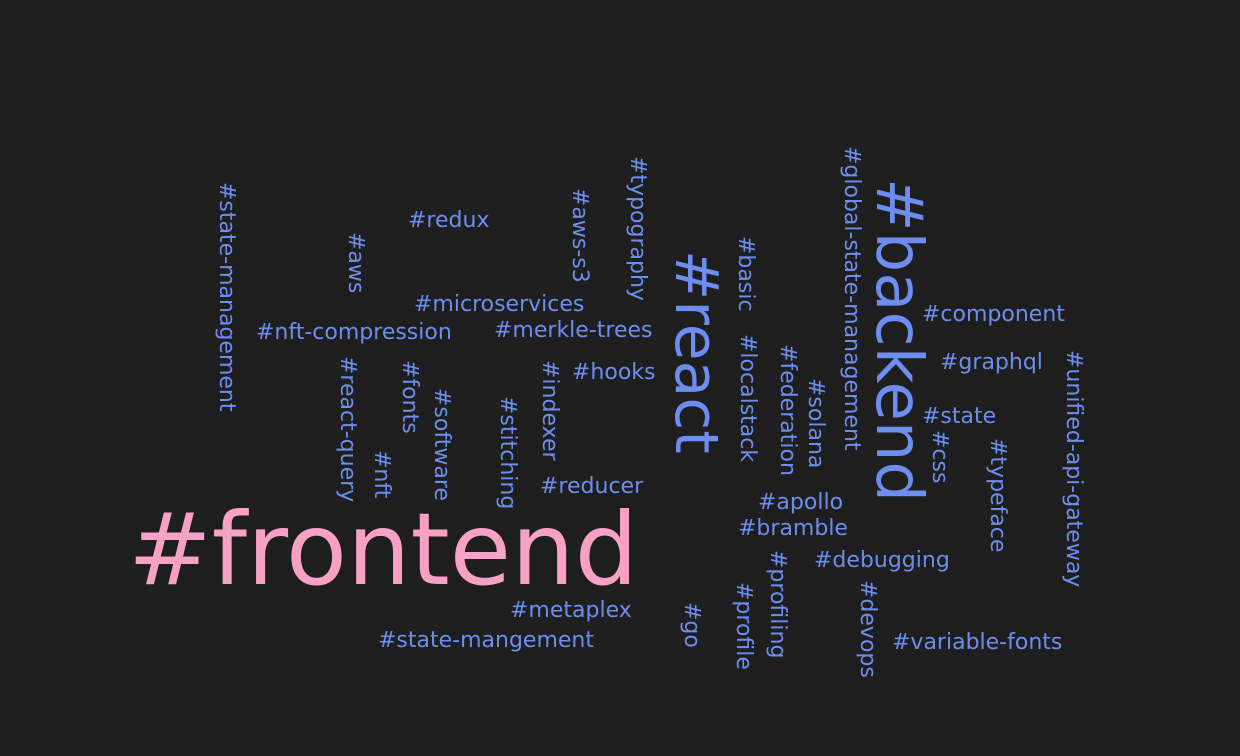  I want to click on tag-go: #go, so click(691, 625).